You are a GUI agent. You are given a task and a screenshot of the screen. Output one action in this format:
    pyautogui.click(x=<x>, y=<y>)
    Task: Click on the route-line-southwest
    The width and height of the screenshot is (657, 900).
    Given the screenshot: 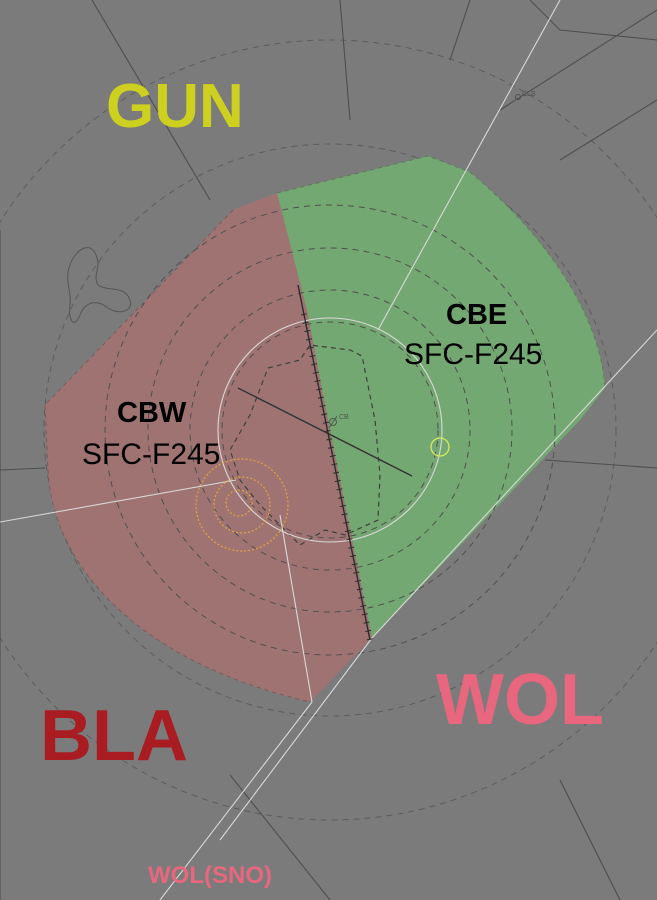 What is the action you would take?
    pyautogui.click(x=236, y=800)
    